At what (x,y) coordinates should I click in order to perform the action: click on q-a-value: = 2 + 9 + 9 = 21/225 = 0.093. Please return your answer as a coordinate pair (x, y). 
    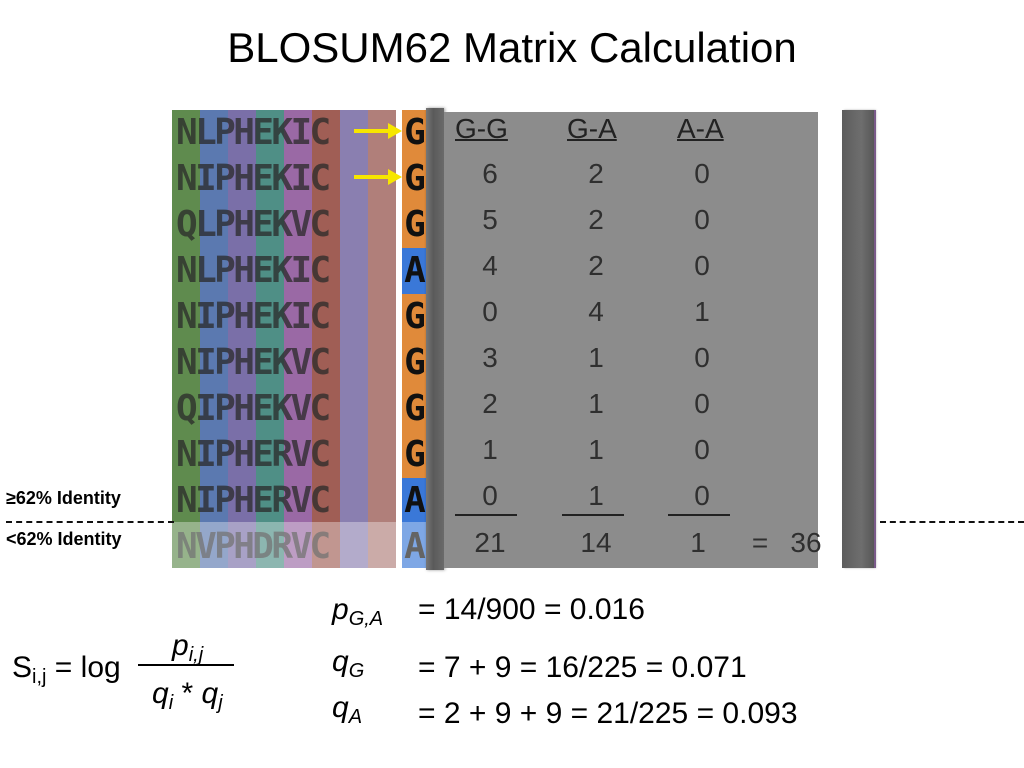
    Looking at the image, I should click on (608, 713).